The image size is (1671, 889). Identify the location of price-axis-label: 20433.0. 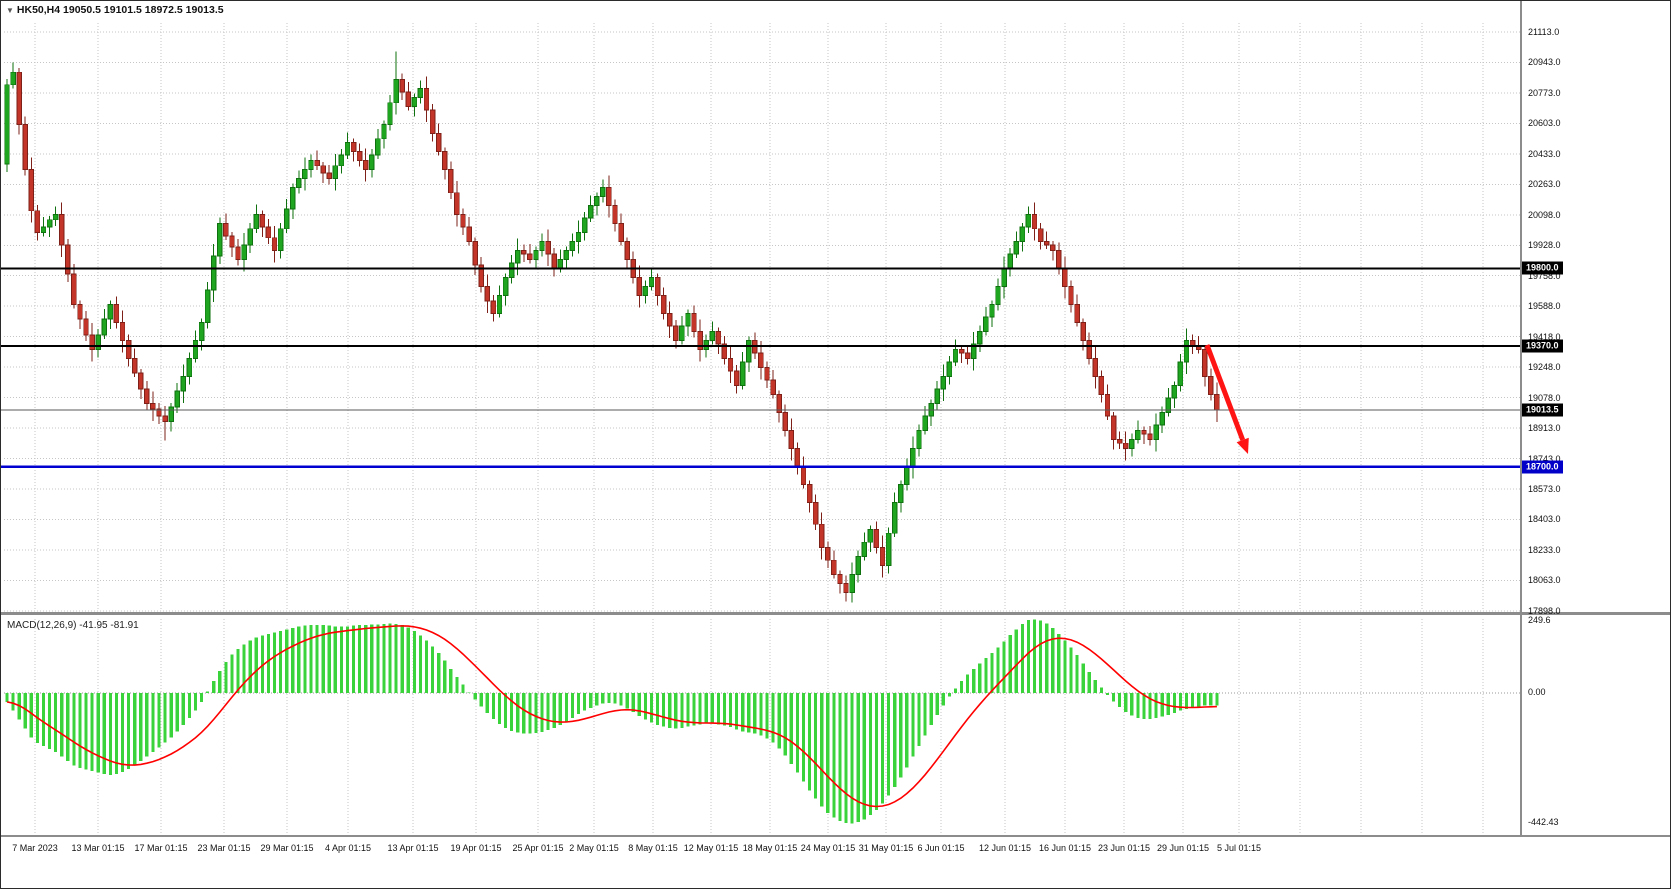
(1544, 153).